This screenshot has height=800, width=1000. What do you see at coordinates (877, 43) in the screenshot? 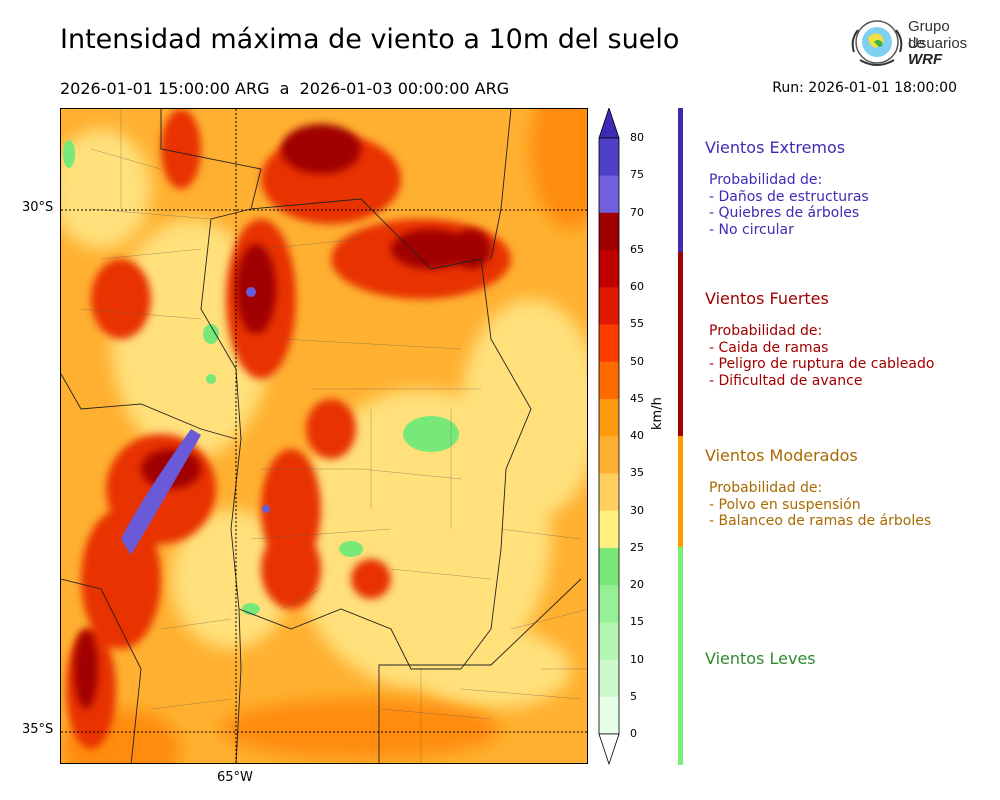
I see `globe-icon` at bounding box center [877, 43].